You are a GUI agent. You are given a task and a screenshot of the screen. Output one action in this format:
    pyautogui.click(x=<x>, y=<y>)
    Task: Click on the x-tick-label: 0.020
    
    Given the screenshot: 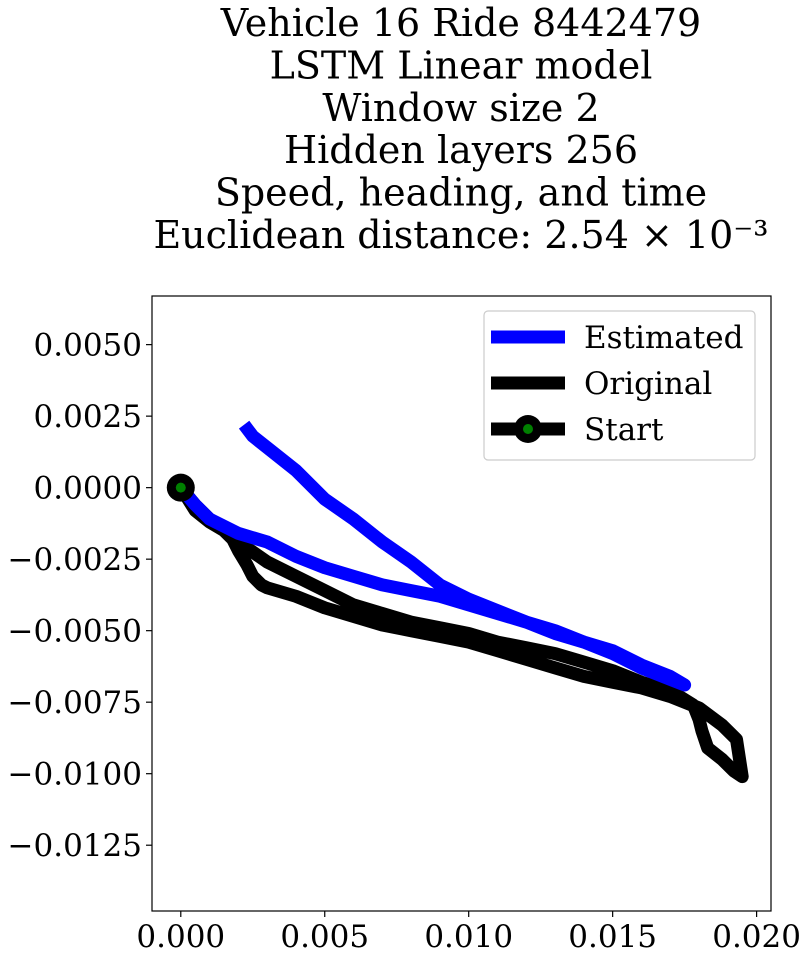 What is the action you would take?
    pyautogui.click(x=756, y=937)
    